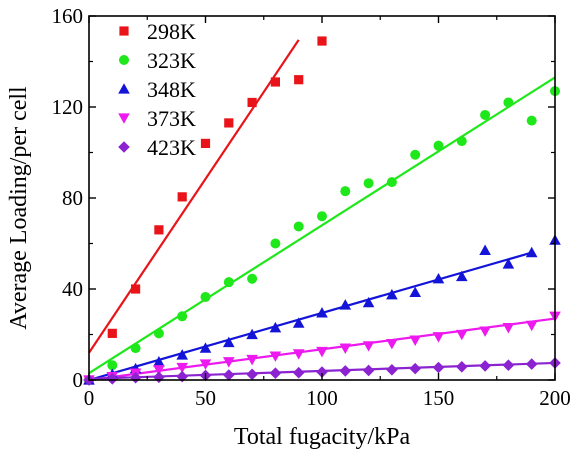 The width and height of the screenshot is (572, 456). What do you see at coordinates (72, 198) in the screenshot?
I see `y-tick-label: 80` at bounding box center [72, 198].